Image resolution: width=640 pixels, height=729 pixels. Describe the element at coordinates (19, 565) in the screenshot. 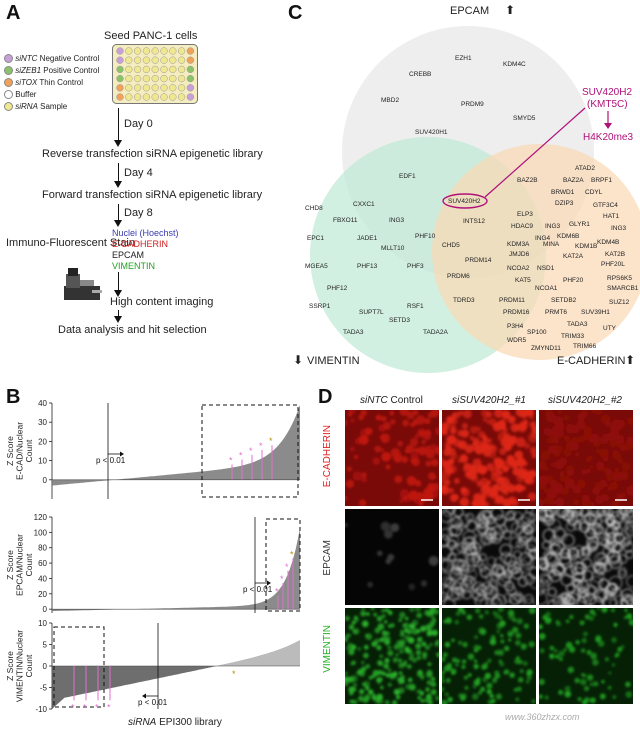

I see `y-axis-label: Z ScoreEPCAM/NuclearCount` at that location.